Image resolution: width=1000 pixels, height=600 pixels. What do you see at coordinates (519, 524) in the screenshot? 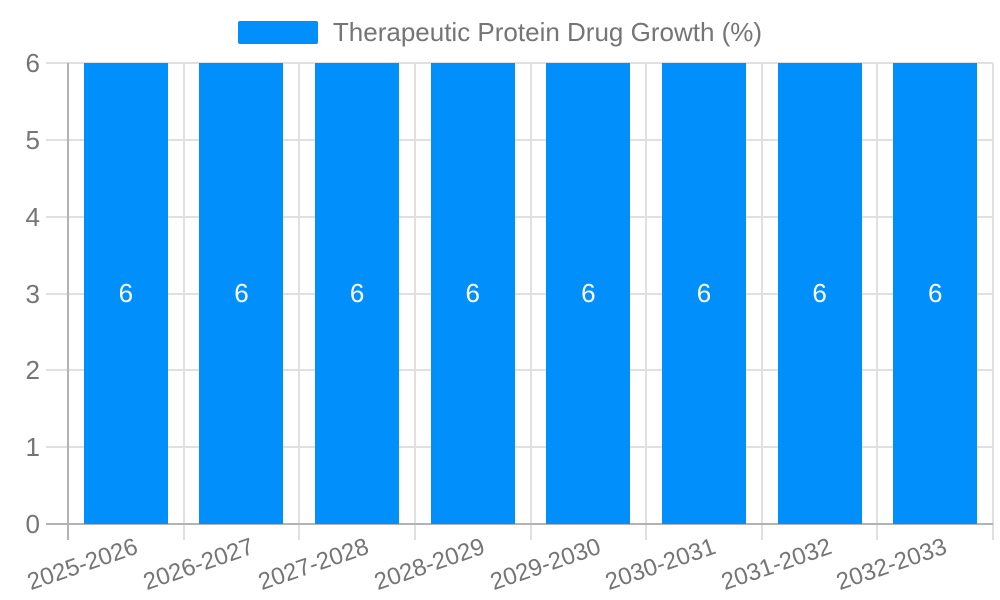
I see `x-axis-line` at bounding box center [519, 524].